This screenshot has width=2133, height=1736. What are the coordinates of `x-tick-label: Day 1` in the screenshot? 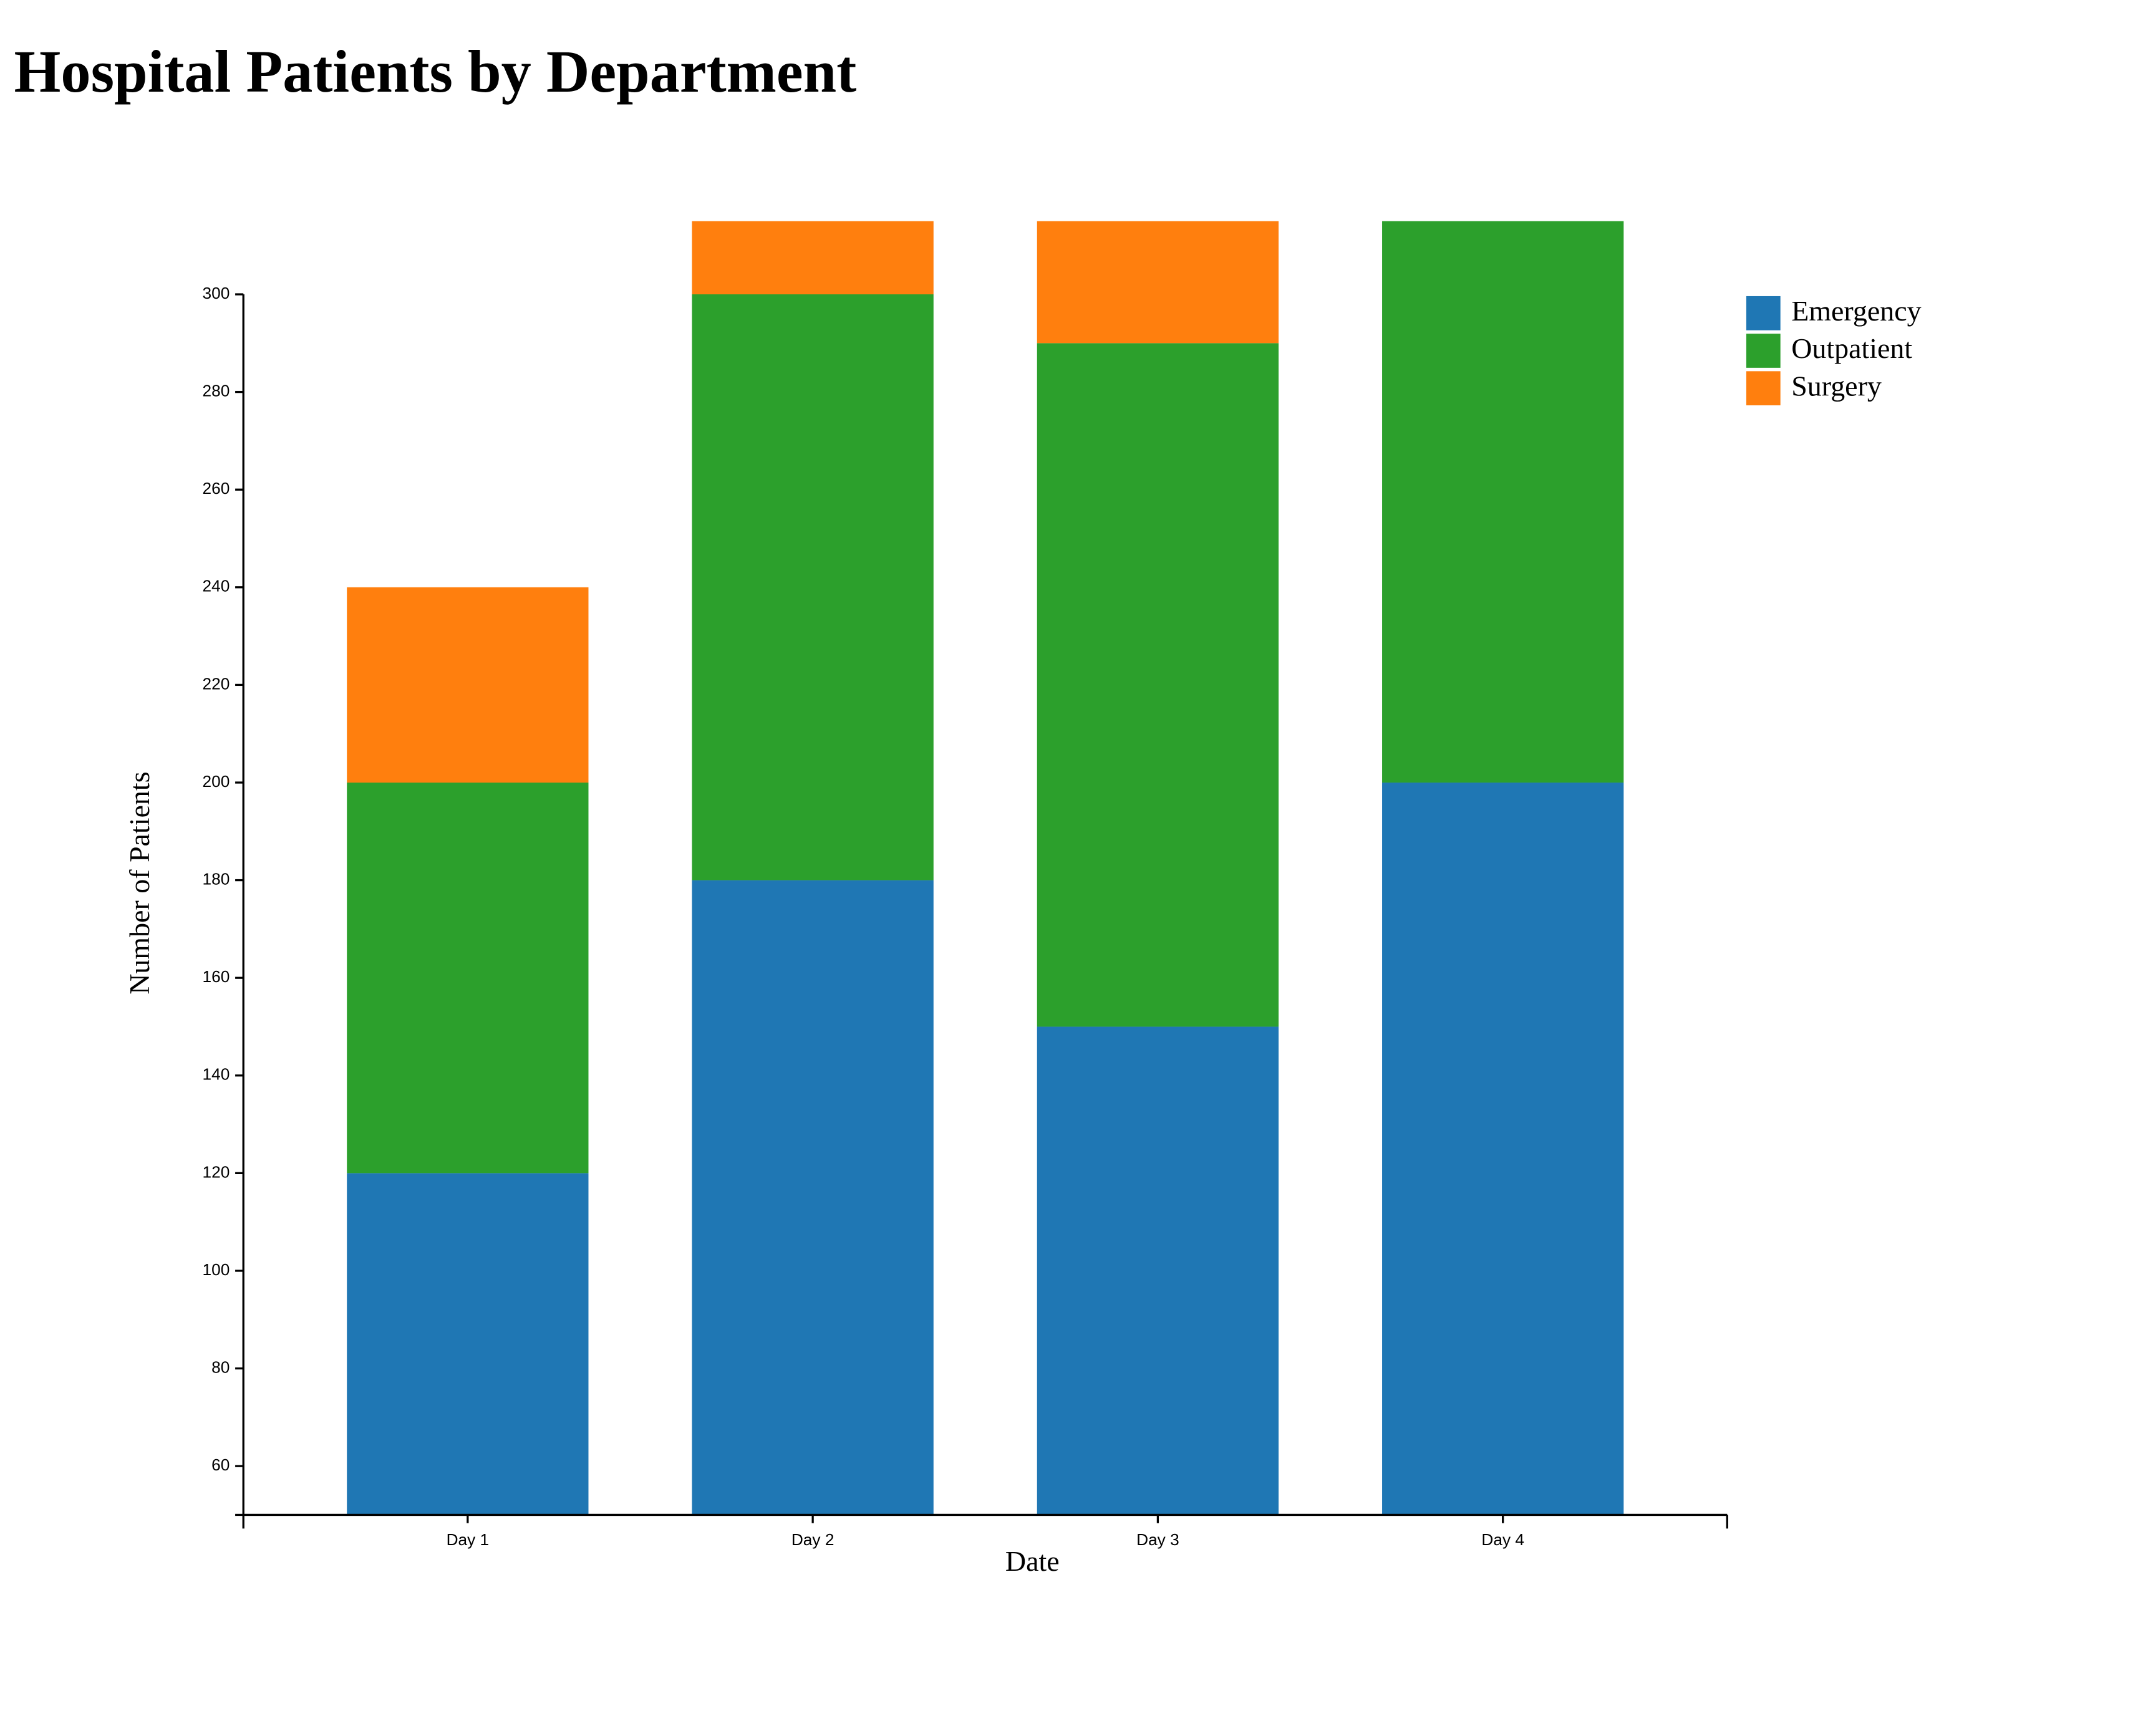 It's located at (468, 1539).